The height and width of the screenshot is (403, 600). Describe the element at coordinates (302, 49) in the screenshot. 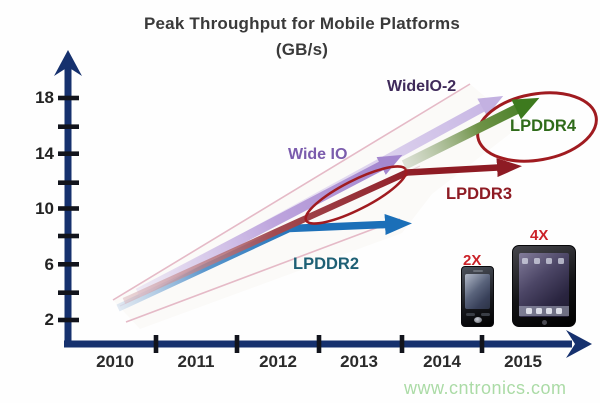

I see `chart-title-units: (GB/s)` at that location.